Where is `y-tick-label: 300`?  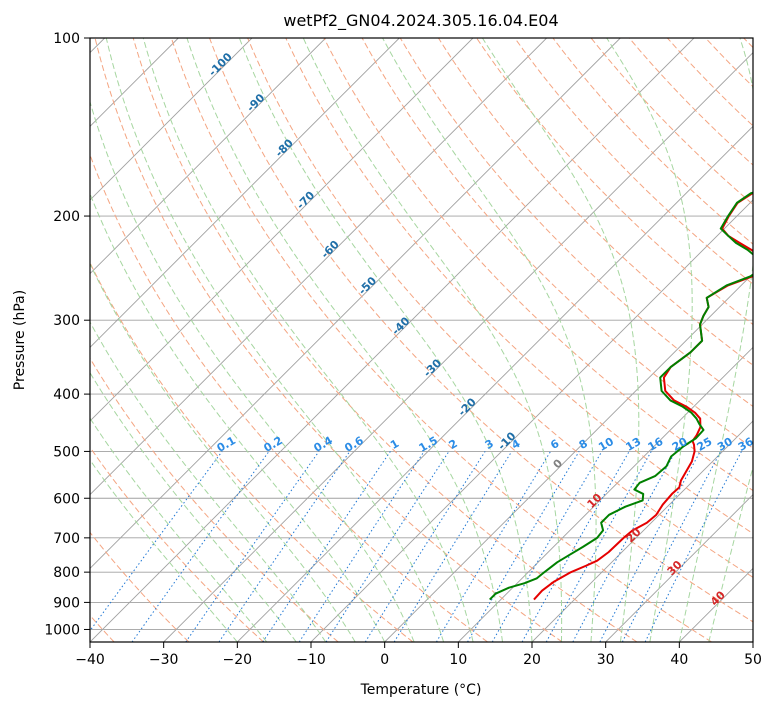
y-tick-label: 300 is located at coordinates (66, 321).